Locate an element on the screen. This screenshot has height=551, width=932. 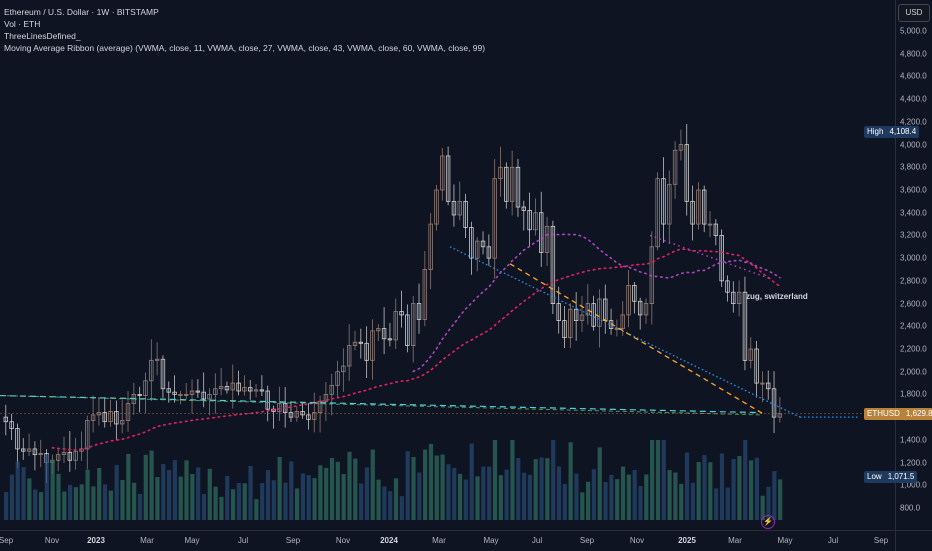
price-tick: 3,200.0 is located at coordinates (913, 235).